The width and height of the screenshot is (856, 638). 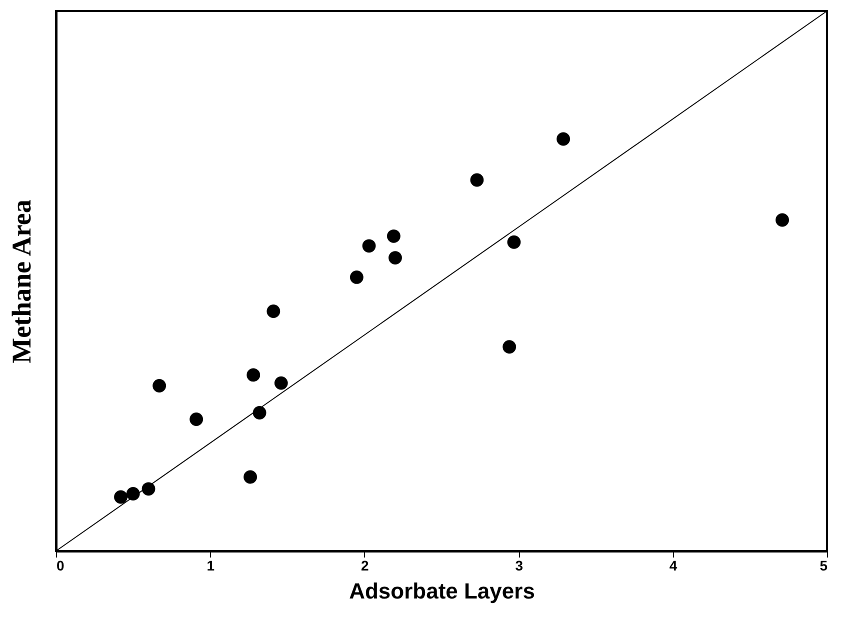 What do you see at coordinates (519, 566) in the screenshot?
I see `x-tick-label: 3` at bounding box center [519, 566].